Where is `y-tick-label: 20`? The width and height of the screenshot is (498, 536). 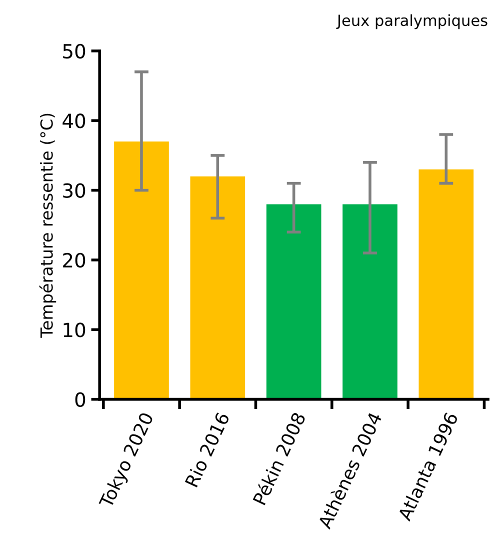
y-tick-label: 20 is located at coordinates (74, 260).